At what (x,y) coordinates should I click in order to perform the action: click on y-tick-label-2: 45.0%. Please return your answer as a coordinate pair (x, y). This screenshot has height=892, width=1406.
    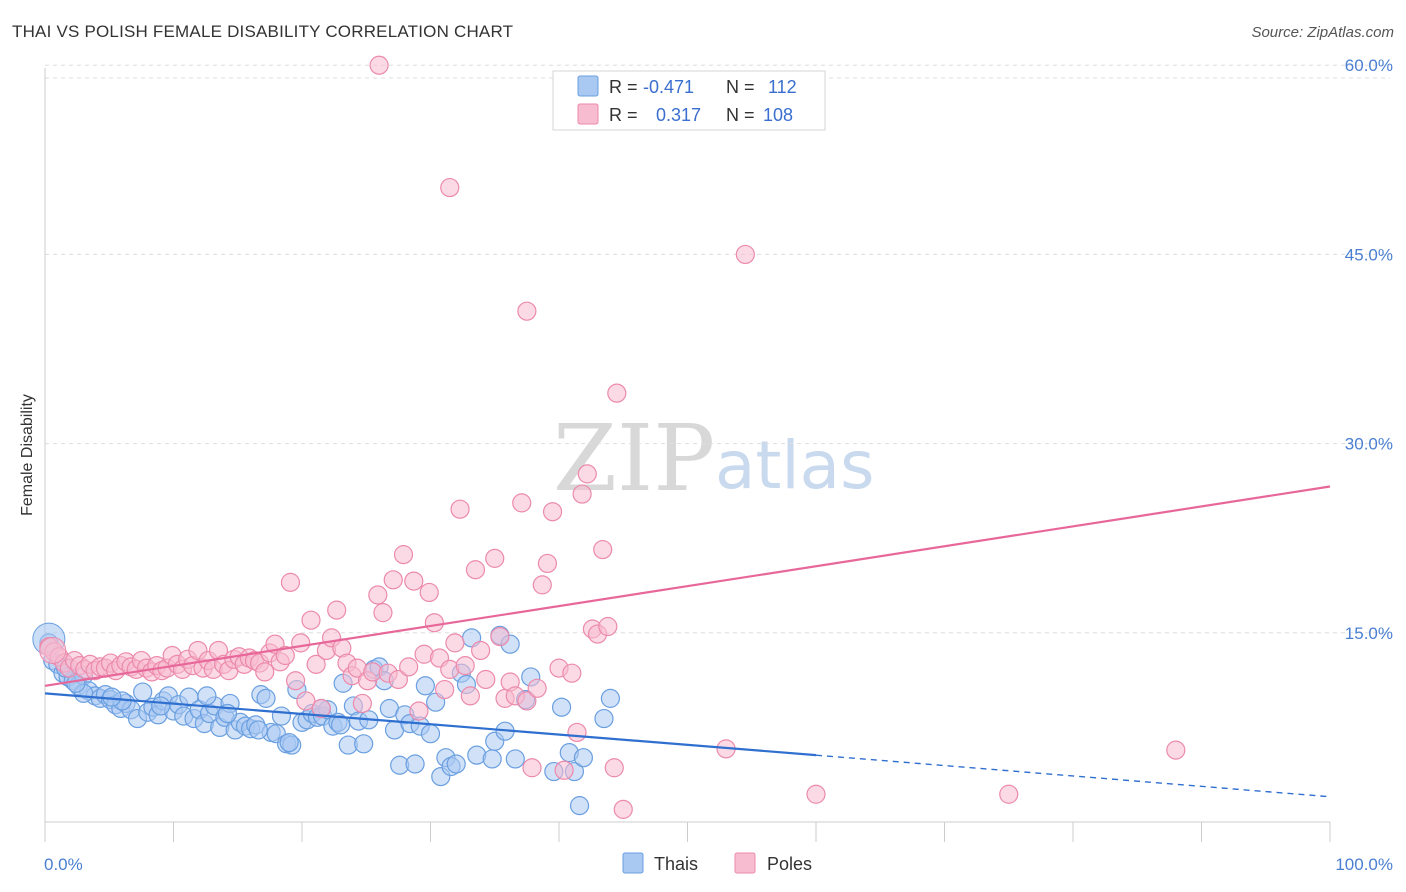
    Looking at the image, I should click on (1369, 254).